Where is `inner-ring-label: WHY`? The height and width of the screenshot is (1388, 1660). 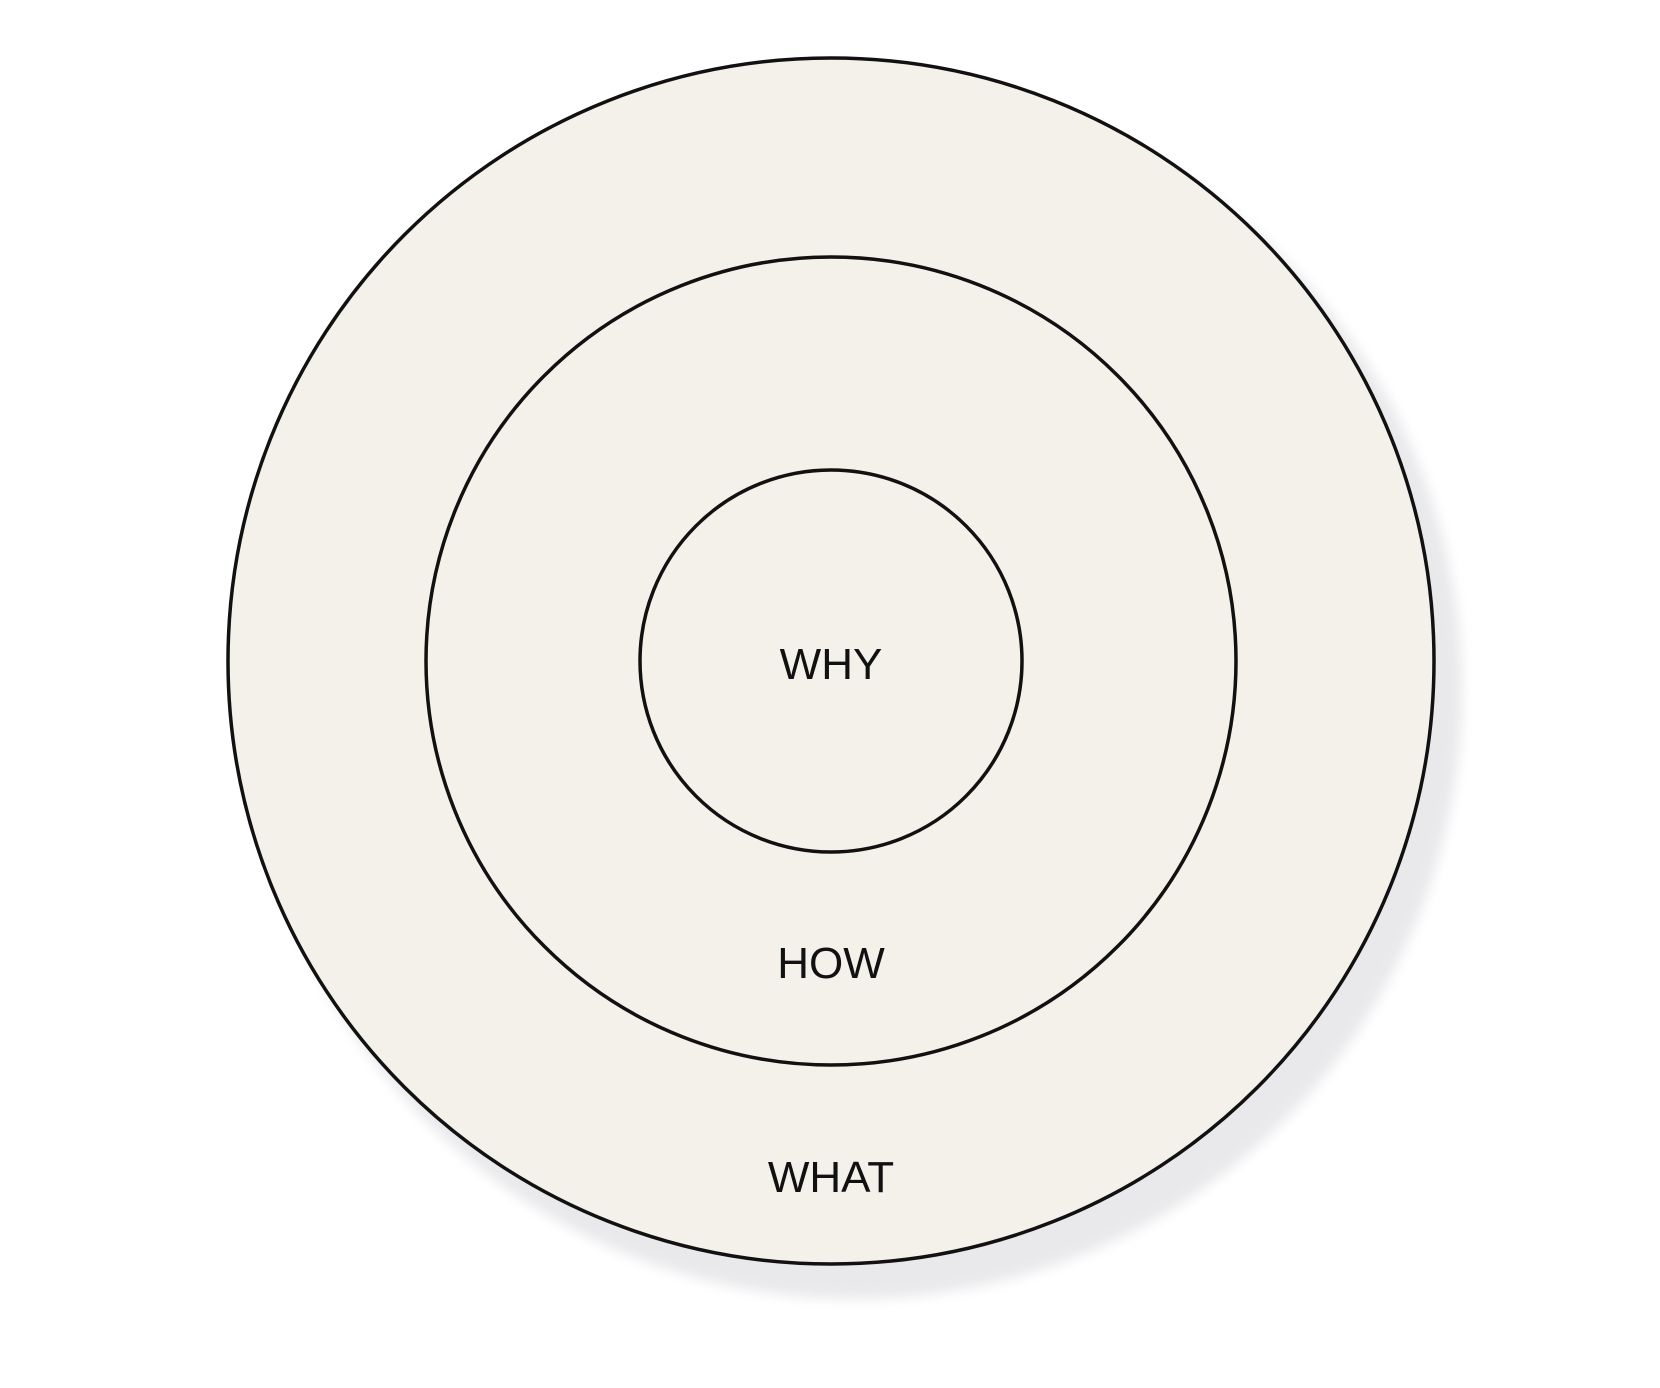 inner-ring-label: WHY is located at coordinates (831, 664).